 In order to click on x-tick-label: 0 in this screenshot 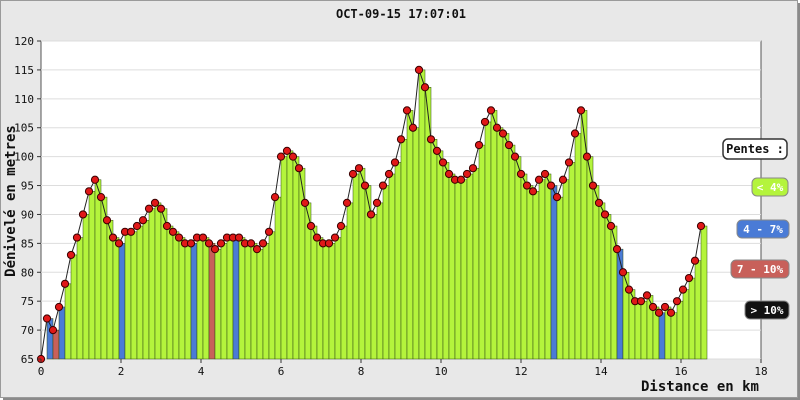, I will do `click(41, 371)`.